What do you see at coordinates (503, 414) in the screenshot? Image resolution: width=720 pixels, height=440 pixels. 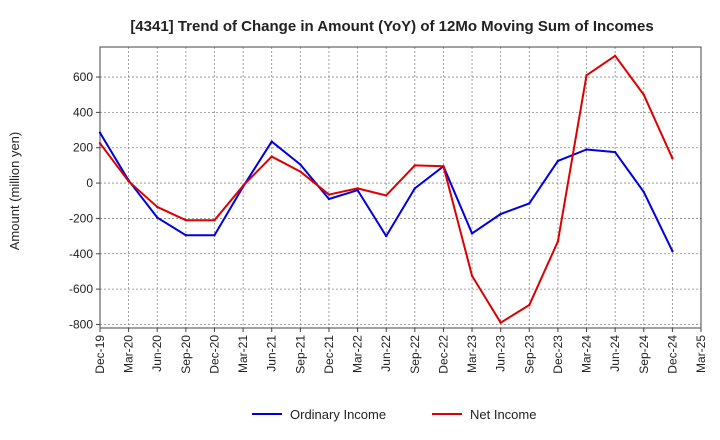 I see `legend-label-net-income: Net Income` at bounding box center [503, 414].